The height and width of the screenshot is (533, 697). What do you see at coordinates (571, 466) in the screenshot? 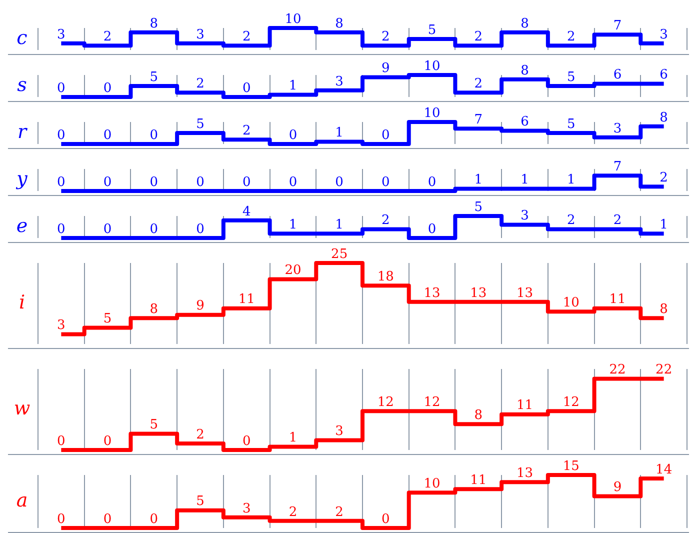
I see `data-label: 15` at bounding box center [571, 466].